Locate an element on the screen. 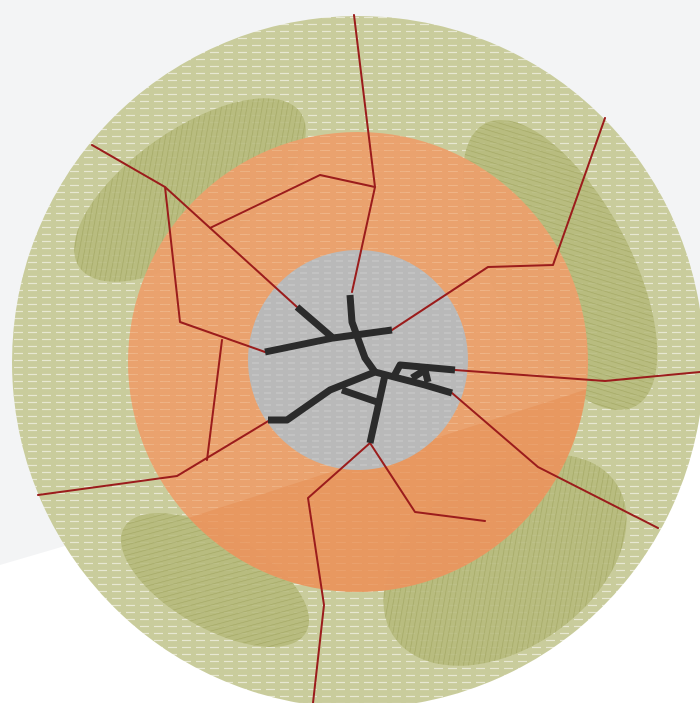 This screenshot has height=703, width=700. patch-bottom-left is located at coordinates (215, 580).